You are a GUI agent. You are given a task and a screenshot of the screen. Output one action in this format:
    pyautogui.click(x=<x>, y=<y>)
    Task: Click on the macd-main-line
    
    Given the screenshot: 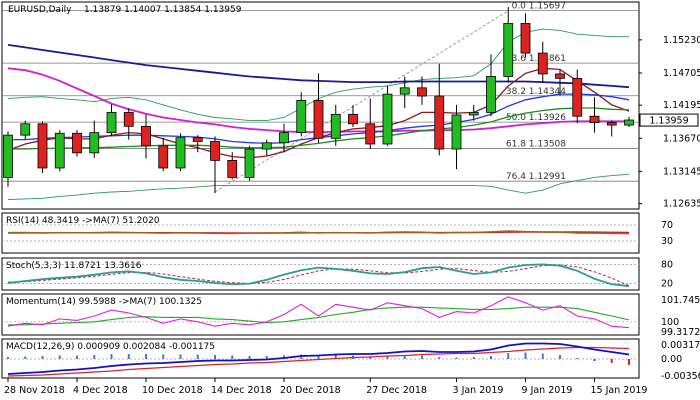 What is the action you would take?
    pyautogui.click(x=318, y=358)
    